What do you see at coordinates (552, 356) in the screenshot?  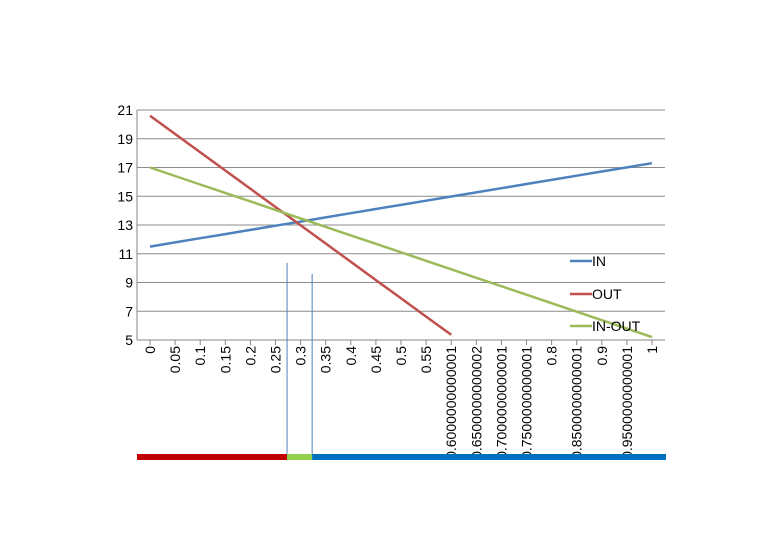 I see `x-tick-label: 0.8` at bounding box center [552, 356].